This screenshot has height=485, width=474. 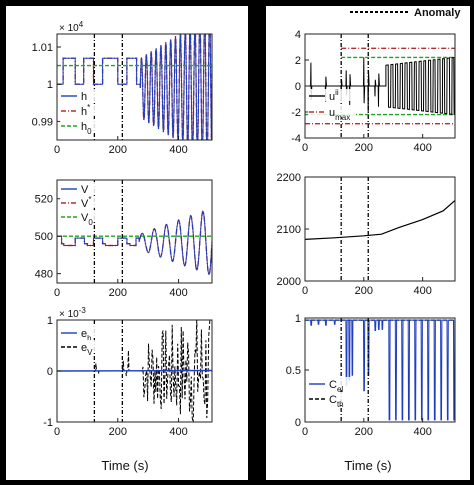 I want to click on legend-label: V*, so click(x=86, y=202).